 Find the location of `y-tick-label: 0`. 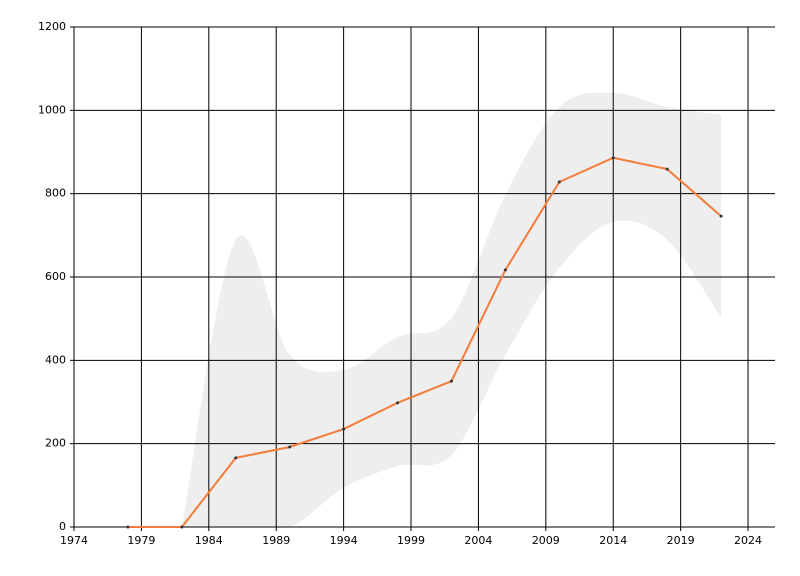

y-tick-label: 0 is located at coordinates (62, 526).